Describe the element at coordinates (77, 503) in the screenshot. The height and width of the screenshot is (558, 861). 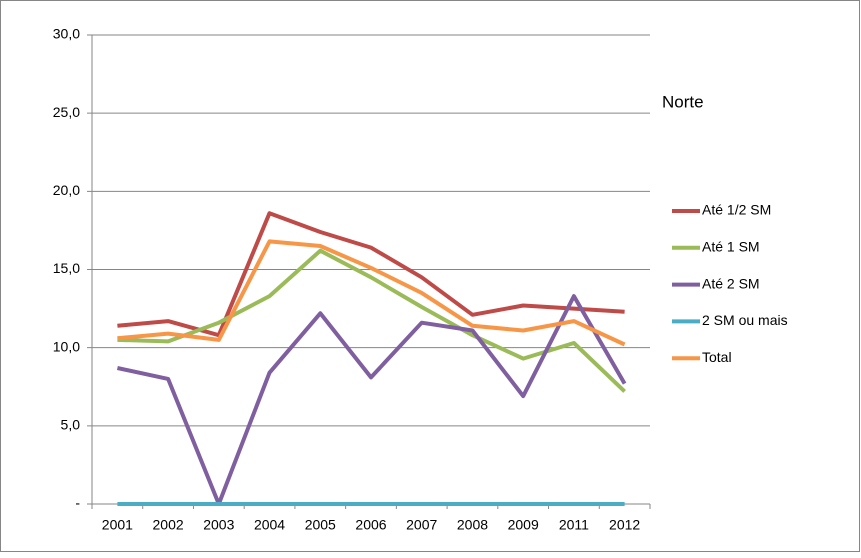
I see `y-tick-label: -` at that location.